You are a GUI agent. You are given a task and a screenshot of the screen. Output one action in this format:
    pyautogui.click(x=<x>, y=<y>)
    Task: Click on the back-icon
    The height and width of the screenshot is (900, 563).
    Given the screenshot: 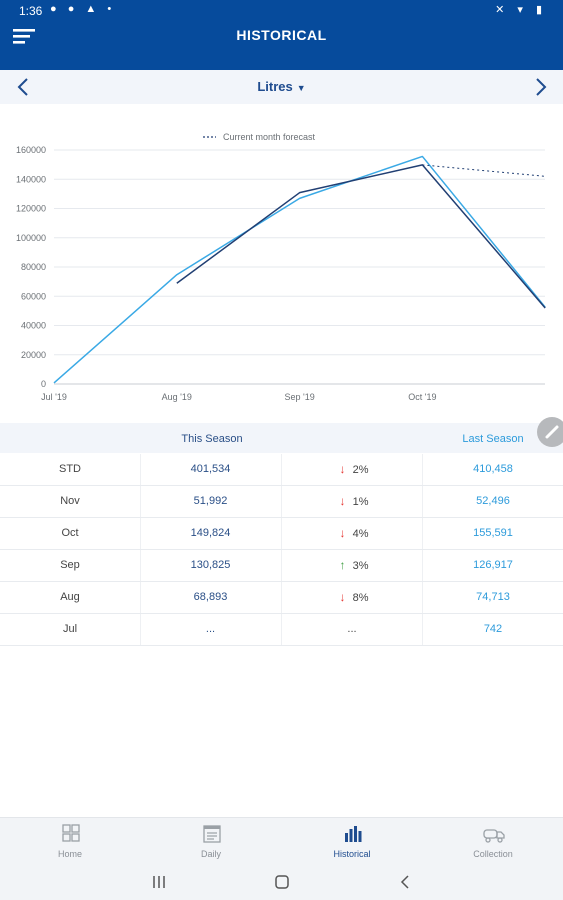 What is the action you would take?
    pyautogui.click(x=406, y=882)
    